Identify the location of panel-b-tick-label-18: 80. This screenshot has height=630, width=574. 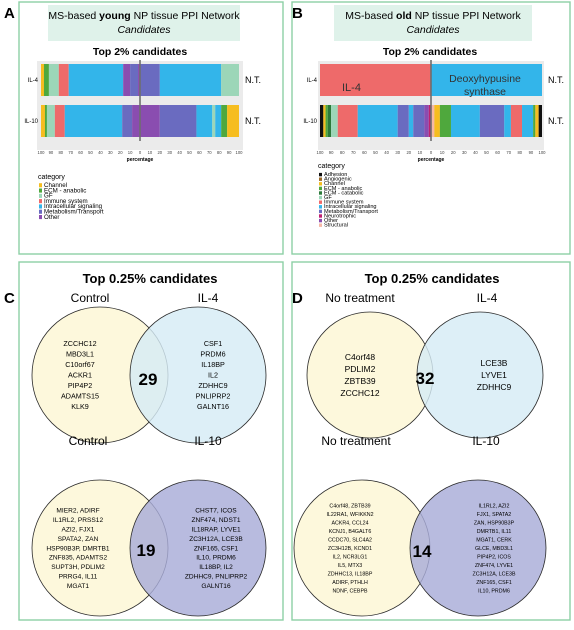
(519, 152).